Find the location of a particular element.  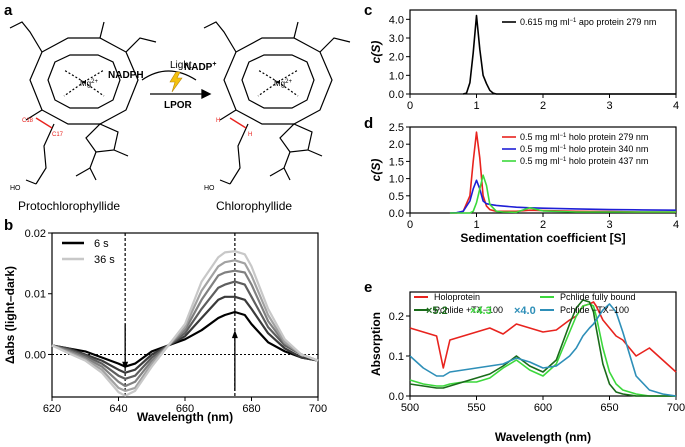

legend-label: Pchlide −TX−100 is located at coordinates (594, 310).